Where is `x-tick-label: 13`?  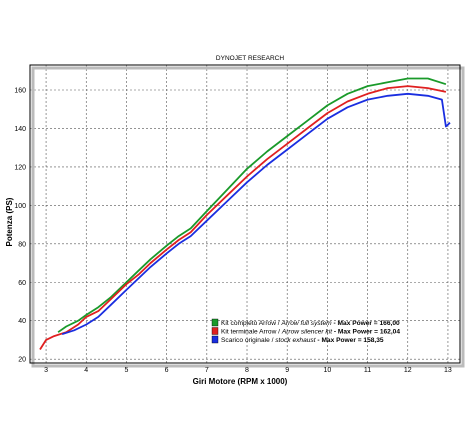 x-tick-label: 13 is located at coordinates (448, 370).